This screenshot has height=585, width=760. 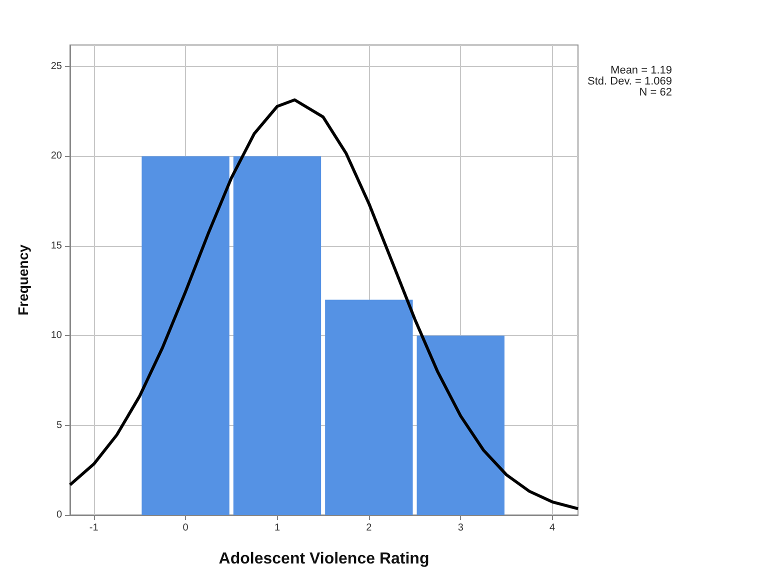 What do you see at coordinates (56, 336) in the screenshot?
I see `y-tick-label: 10` at bounding box center [56, 336].